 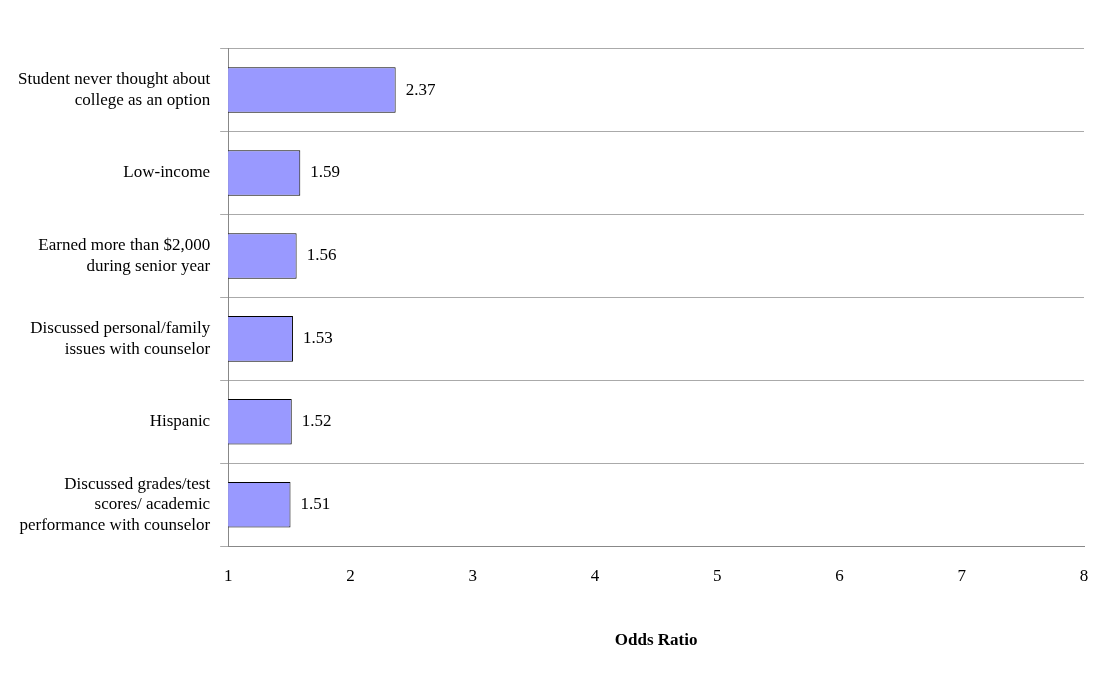 What do you see at coordinates (167, 172) in the screenshot?
I see `y-tick-label: Low-income` at bounding box center [167, 172].